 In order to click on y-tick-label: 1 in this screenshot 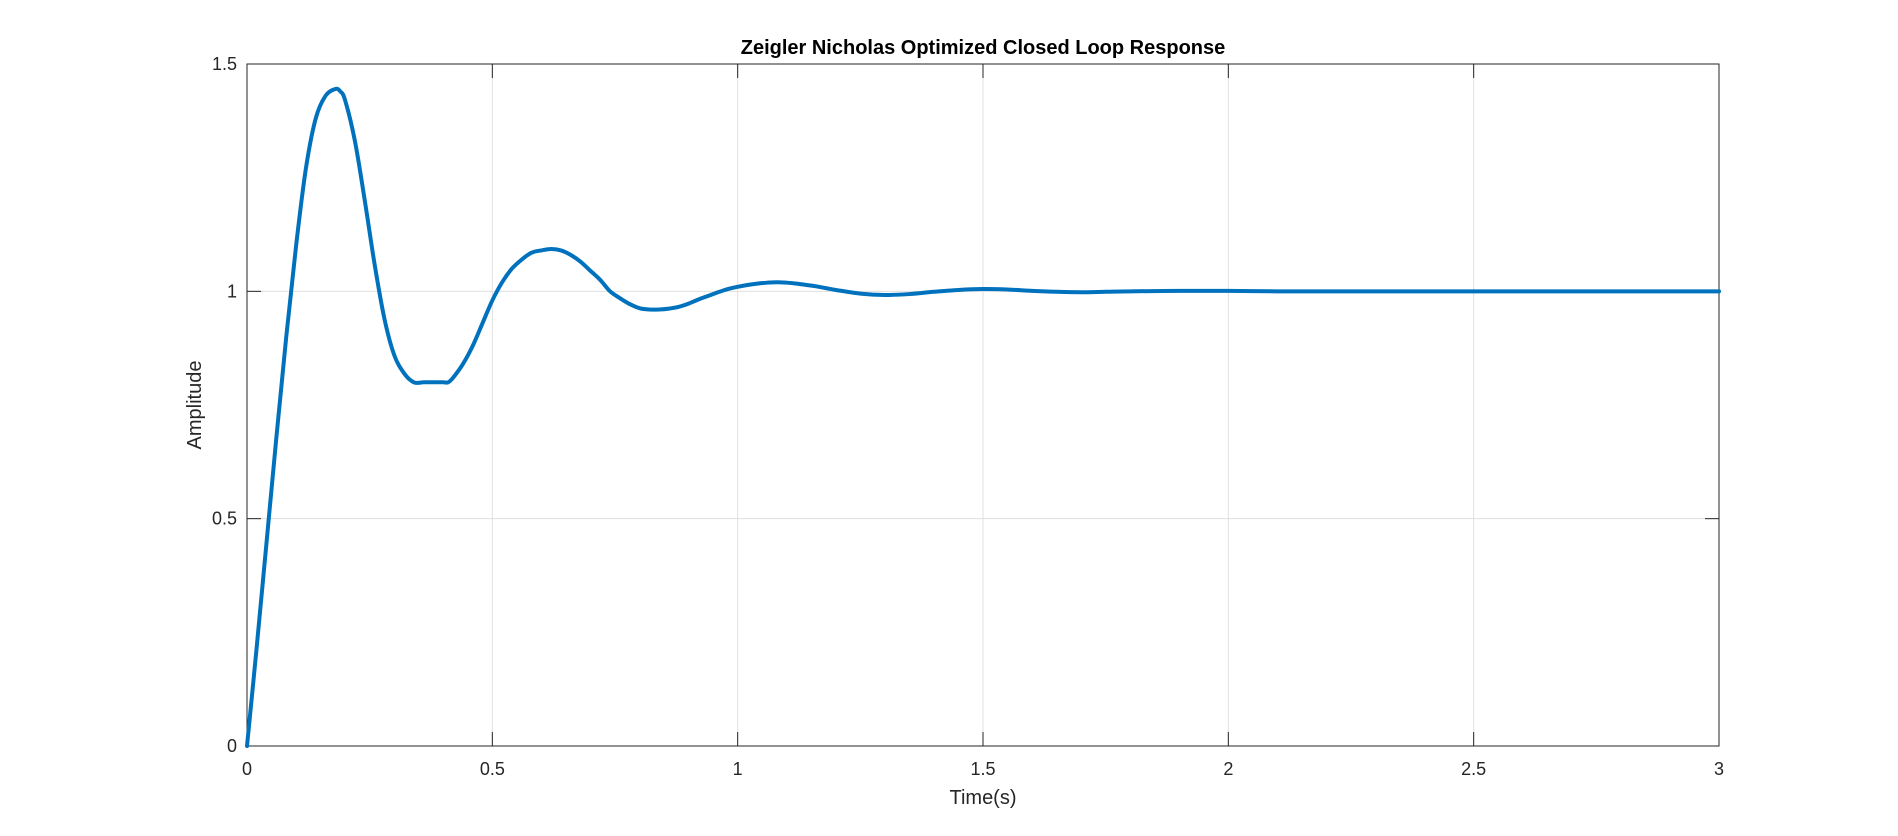, I will do `click(232, 291)`.